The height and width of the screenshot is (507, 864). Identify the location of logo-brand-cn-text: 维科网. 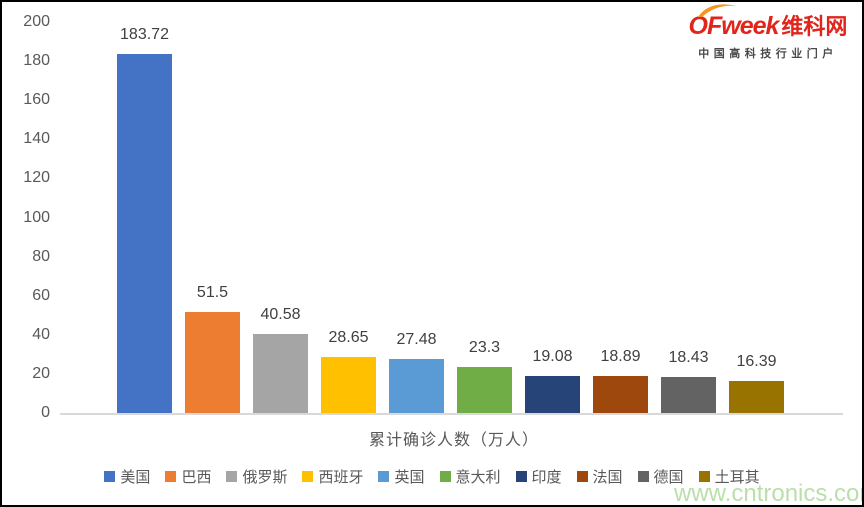
(814, 26).